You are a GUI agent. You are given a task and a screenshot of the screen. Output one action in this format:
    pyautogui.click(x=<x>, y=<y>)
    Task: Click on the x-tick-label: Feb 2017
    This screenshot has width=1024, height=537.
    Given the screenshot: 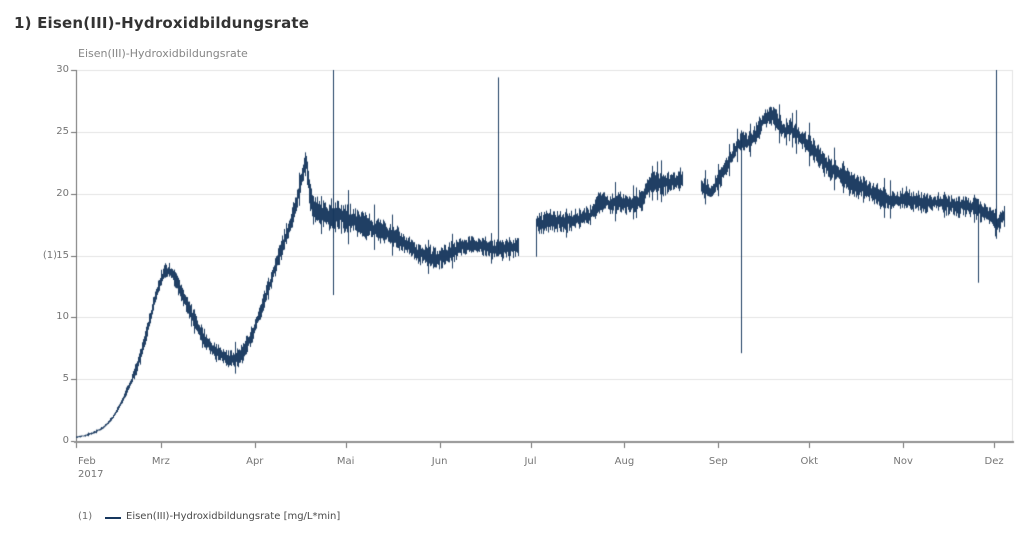 What is the action you would take?
    pyautogui.click(x=113, y=468)
    